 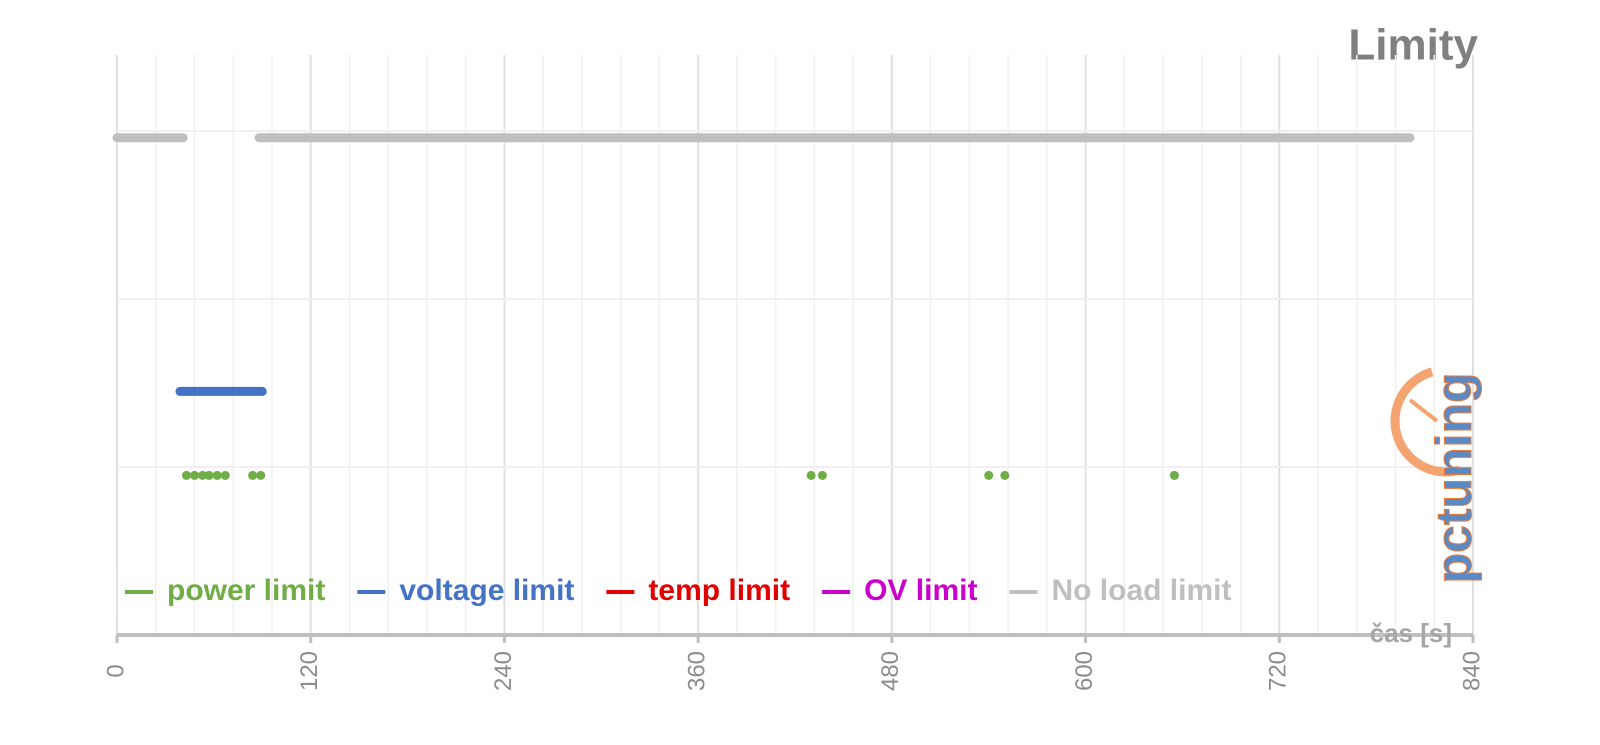 What do you see at coordinates (309, 671) in the screenshot?
I see `x-tick-label: 120` at bounding box center [309, 671].